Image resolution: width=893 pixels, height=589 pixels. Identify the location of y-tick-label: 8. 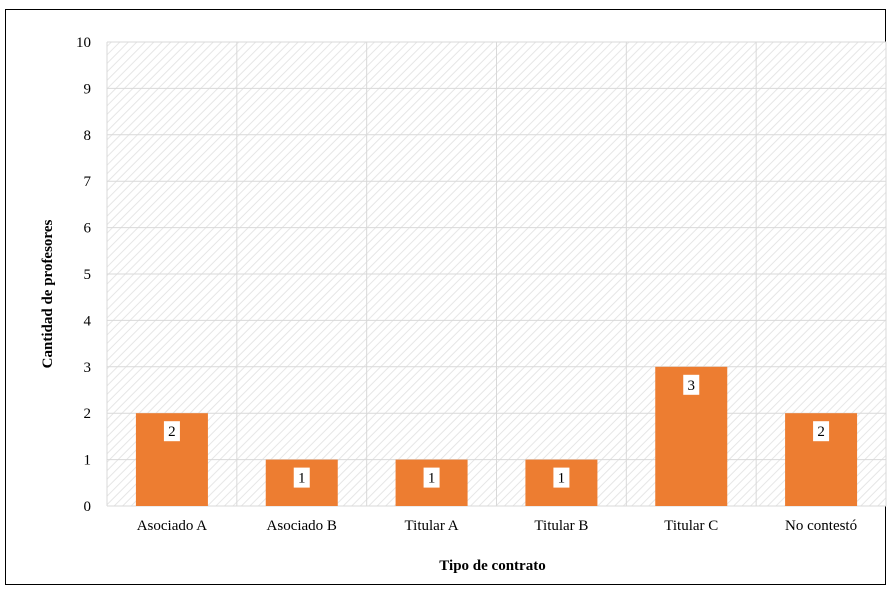
(88, 136).